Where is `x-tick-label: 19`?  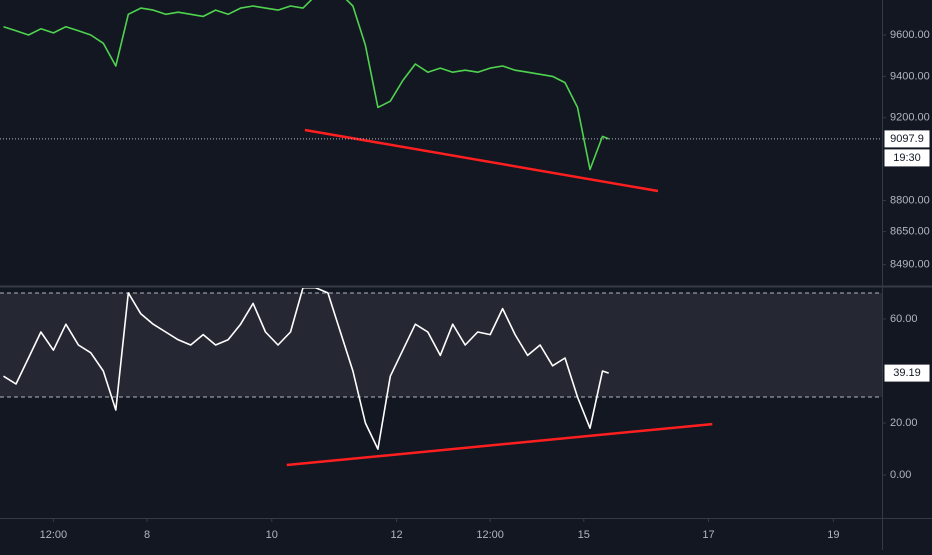 x-tick-label: 19 is located at coordinates (833, 535).